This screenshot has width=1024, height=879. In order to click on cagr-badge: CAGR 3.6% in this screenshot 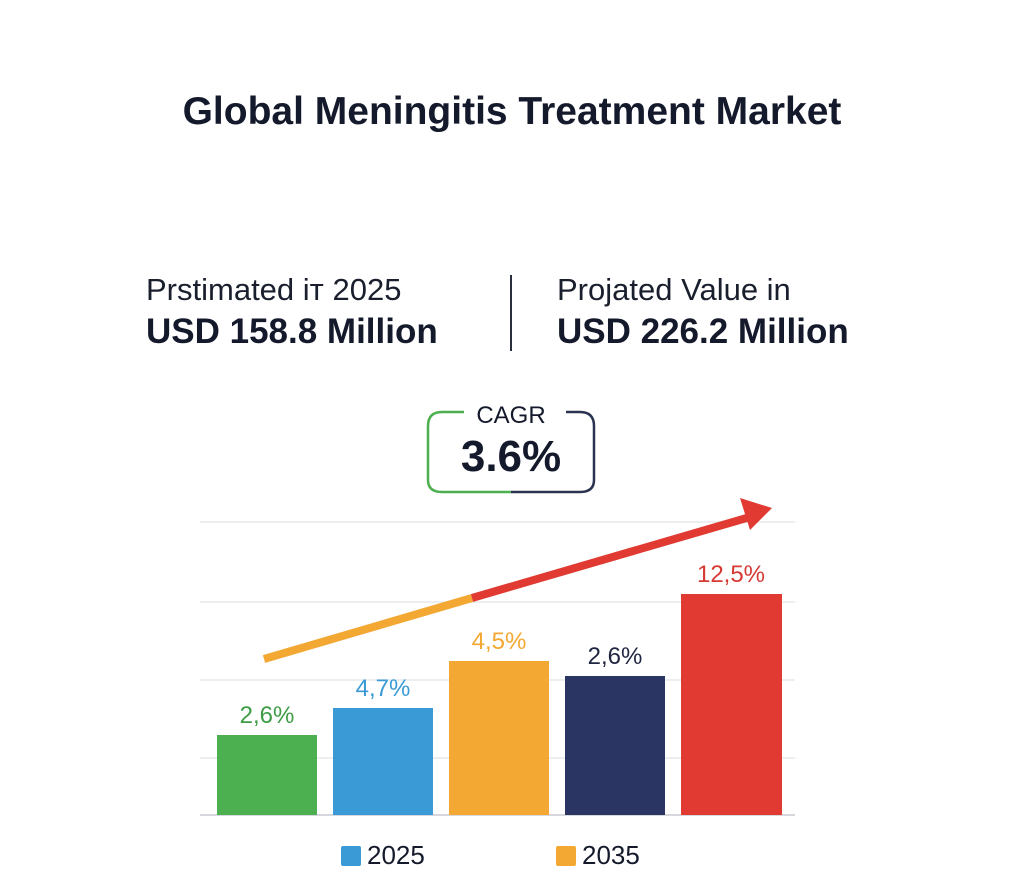, I will do `click(511, 448)`.